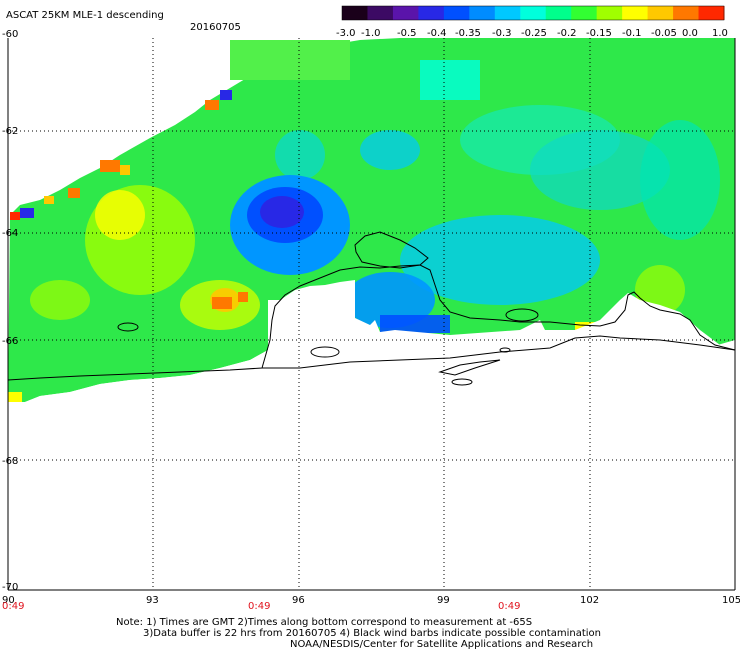 Image resolution: width=740 pixels, height=650 pixels. I want to click on map-title: ASCAT 25KM MLE-1 descending, so click(85, 15).